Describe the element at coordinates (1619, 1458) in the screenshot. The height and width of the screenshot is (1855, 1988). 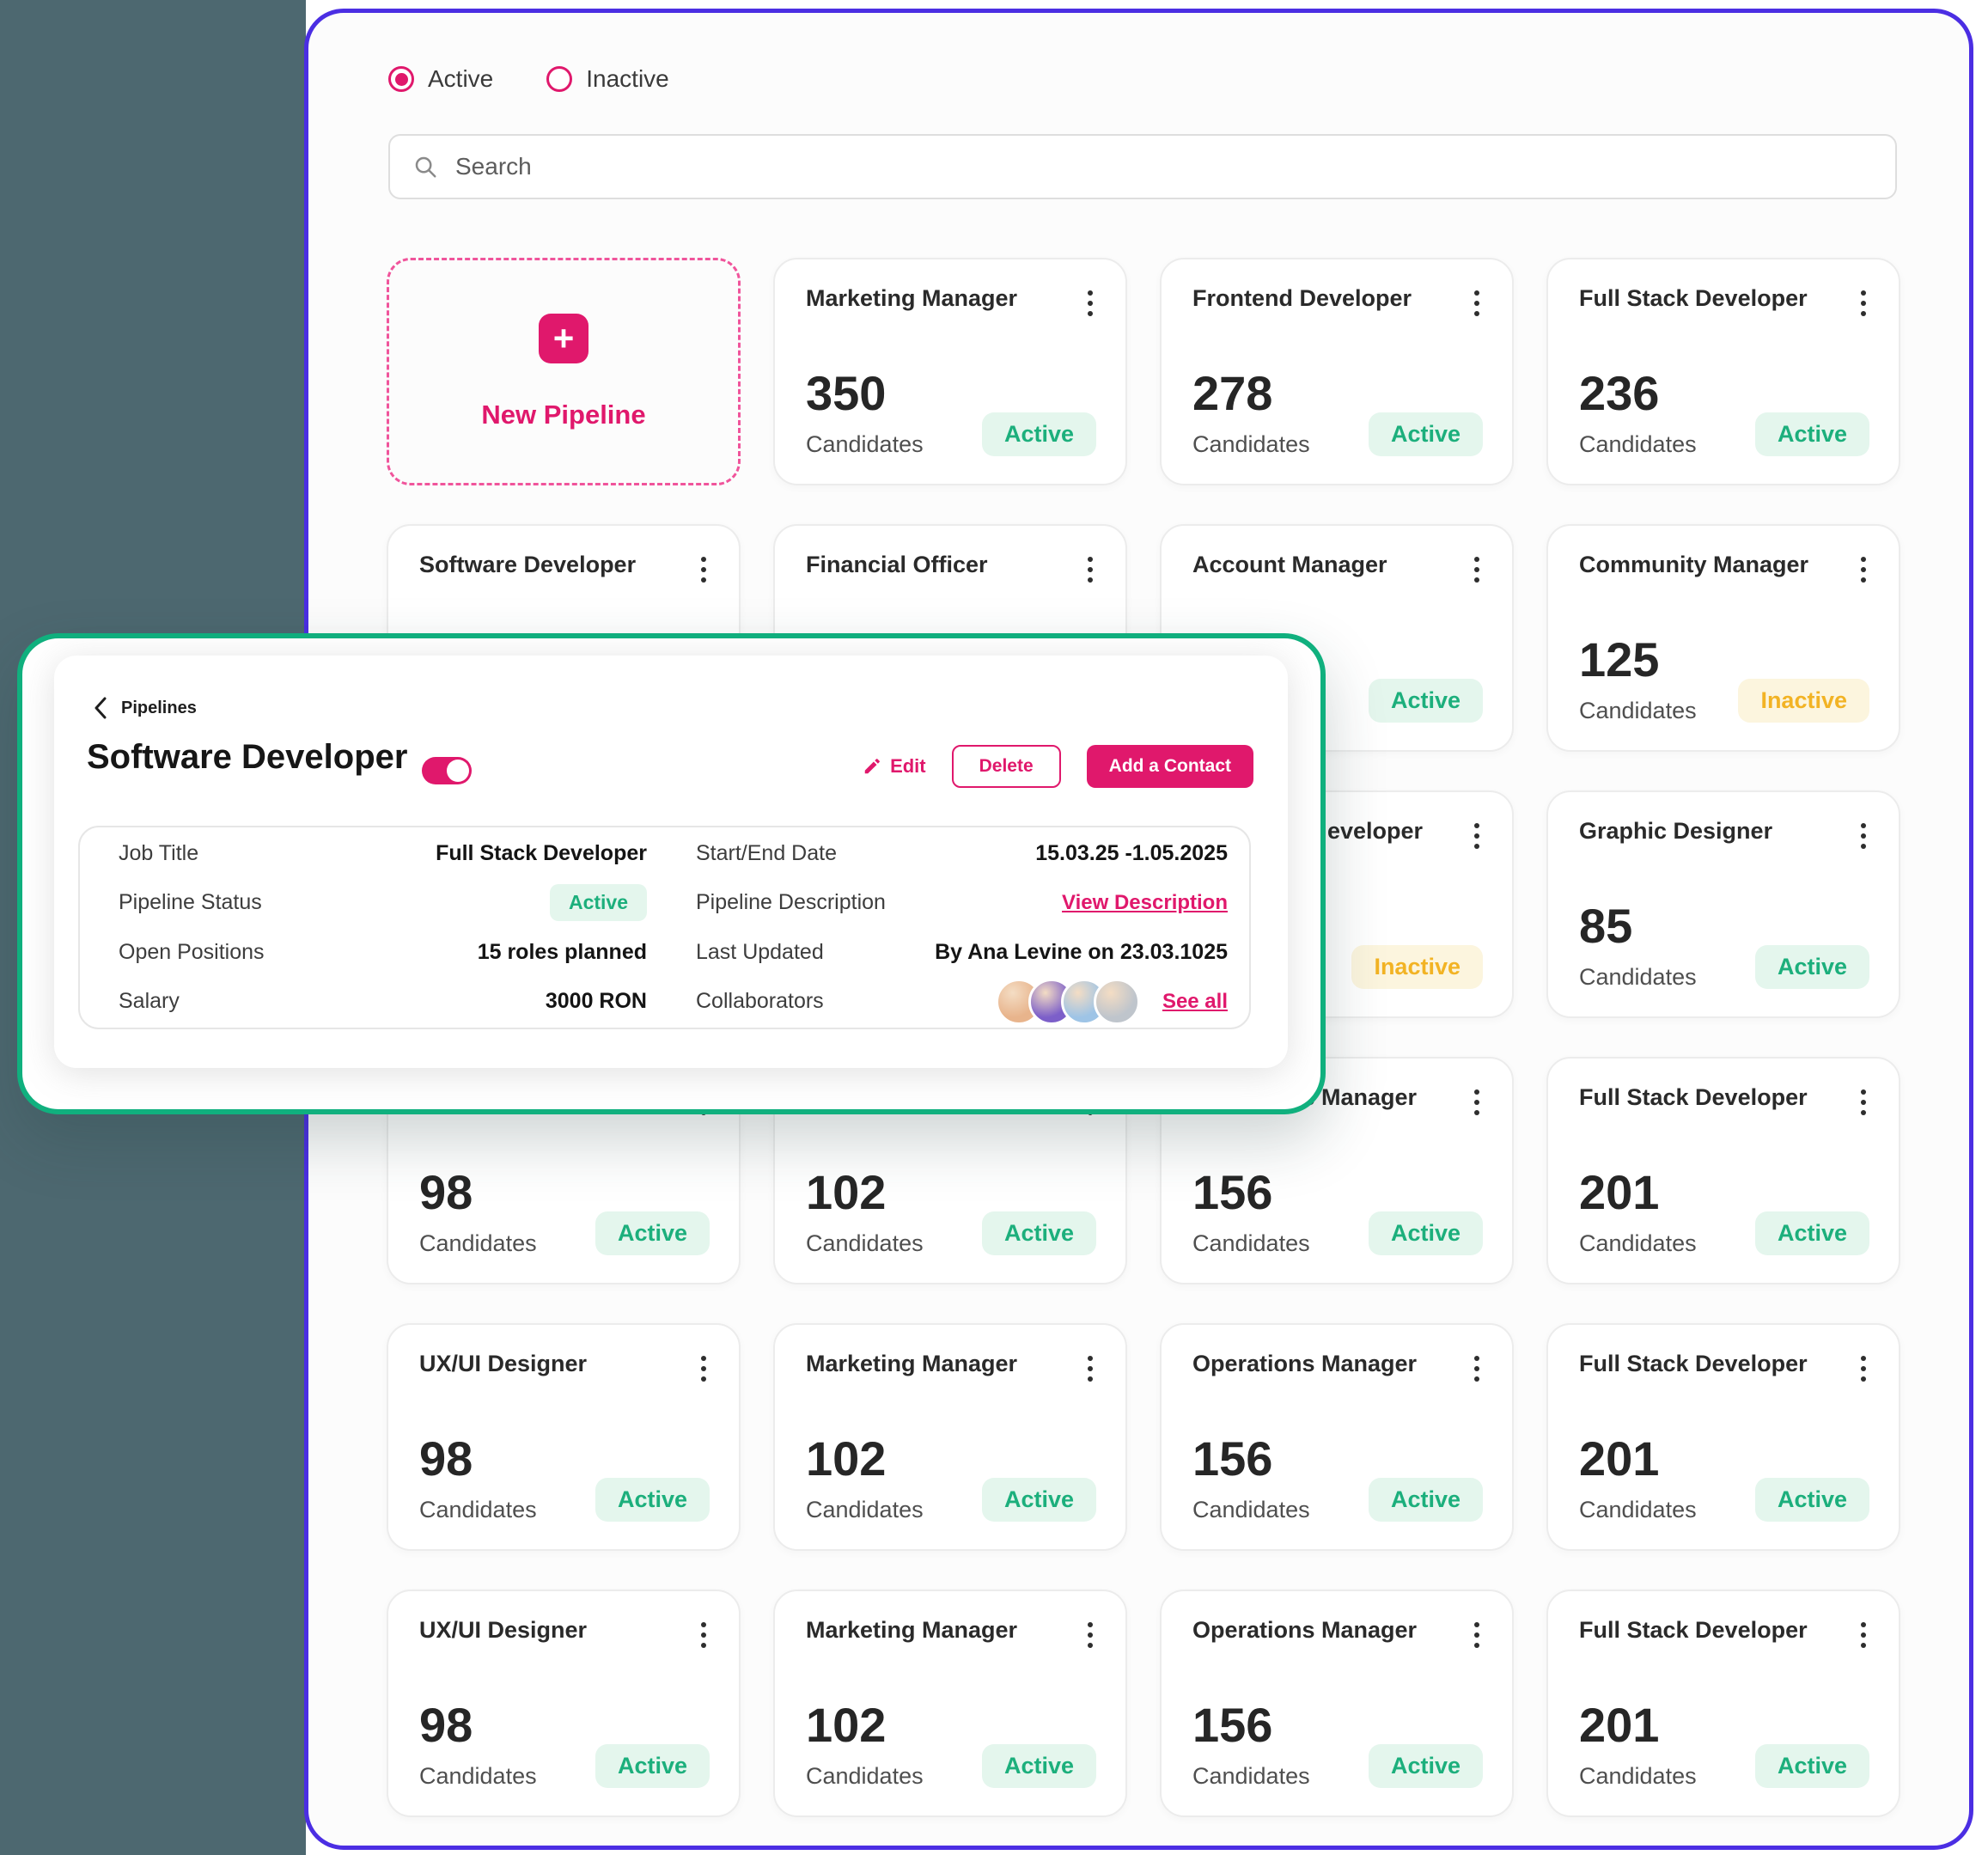
I see `candidate-count: 201` at that location.